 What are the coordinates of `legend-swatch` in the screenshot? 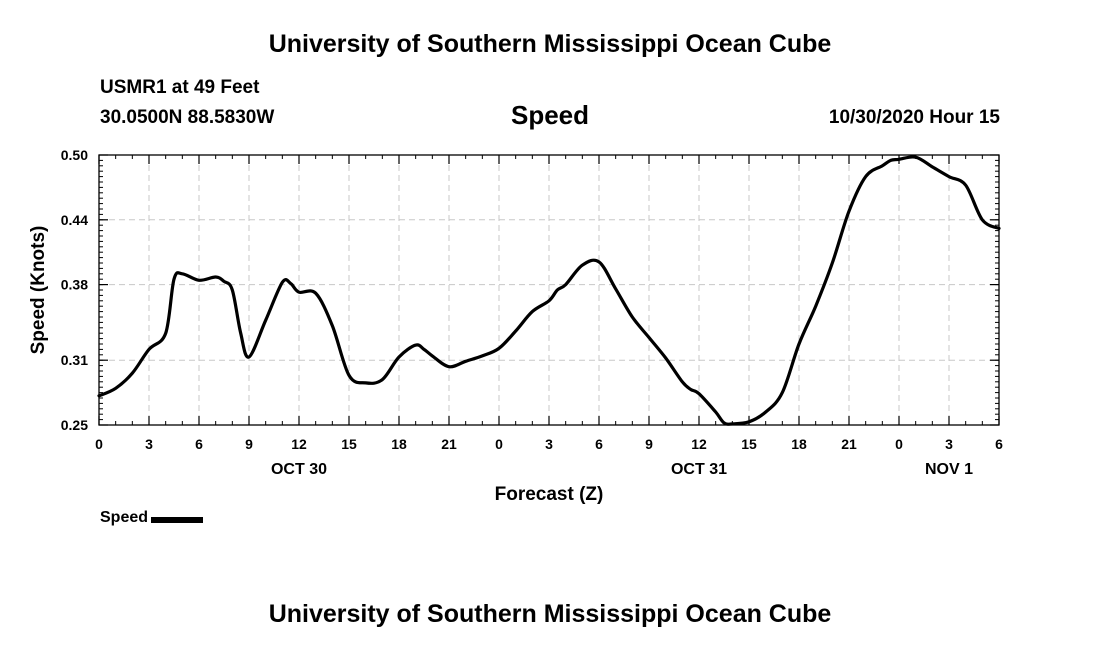 It's located at (177, 519).